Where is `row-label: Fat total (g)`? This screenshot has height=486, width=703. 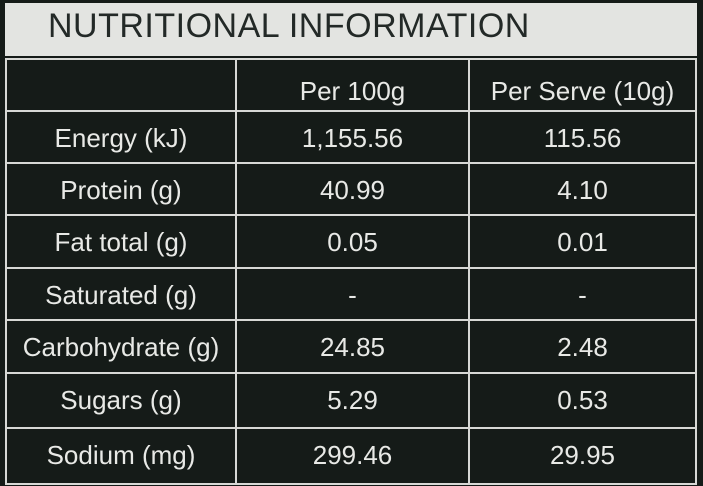
row-label: Fat total (g) is located at coordinates (121, 241).